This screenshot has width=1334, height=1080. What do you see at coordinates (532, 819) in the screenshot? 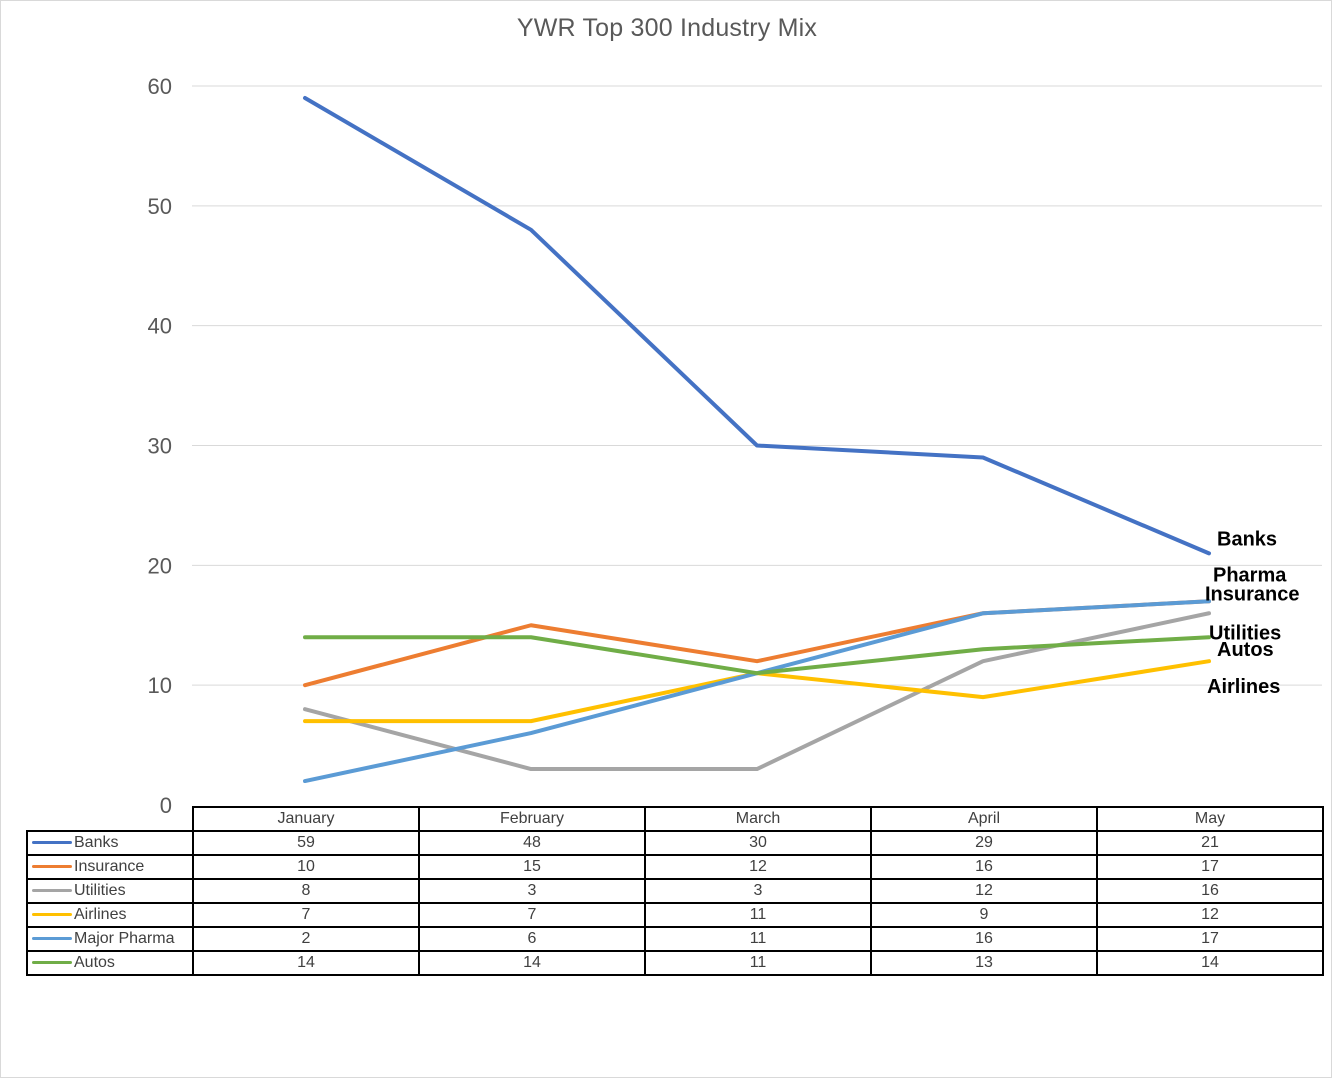
I see `category-header: February` at bounding box center [532, 819].